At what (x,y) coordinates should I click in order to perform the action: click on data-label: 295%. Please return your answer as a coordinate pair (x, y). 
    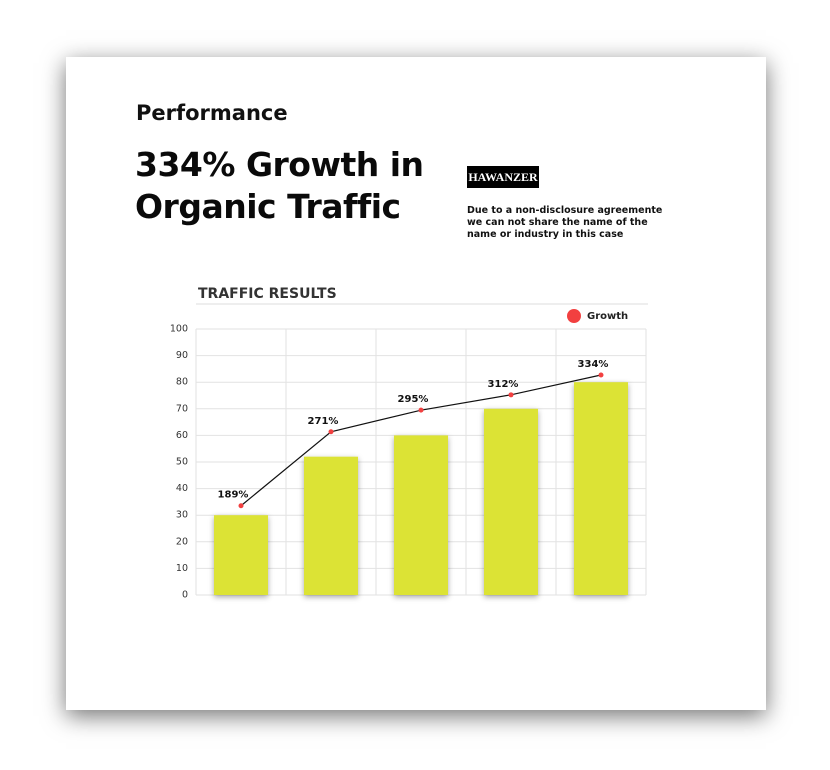
    Looking at the image, I should click on (413, 399).